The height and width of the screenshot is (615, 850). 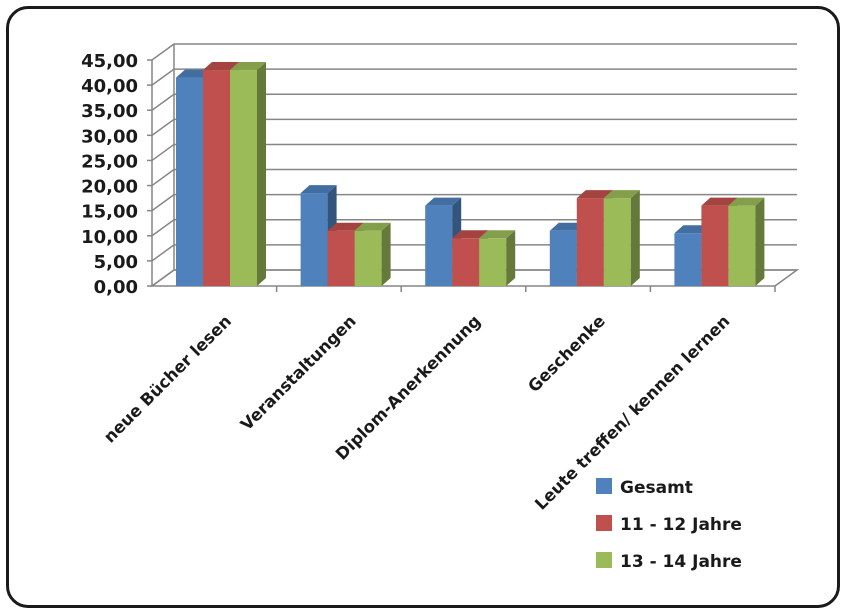 What do you see at coordinates (109, 136) in the screenshot?
I see `y-tick-label: 30,00` at bounding box center [109, 136].